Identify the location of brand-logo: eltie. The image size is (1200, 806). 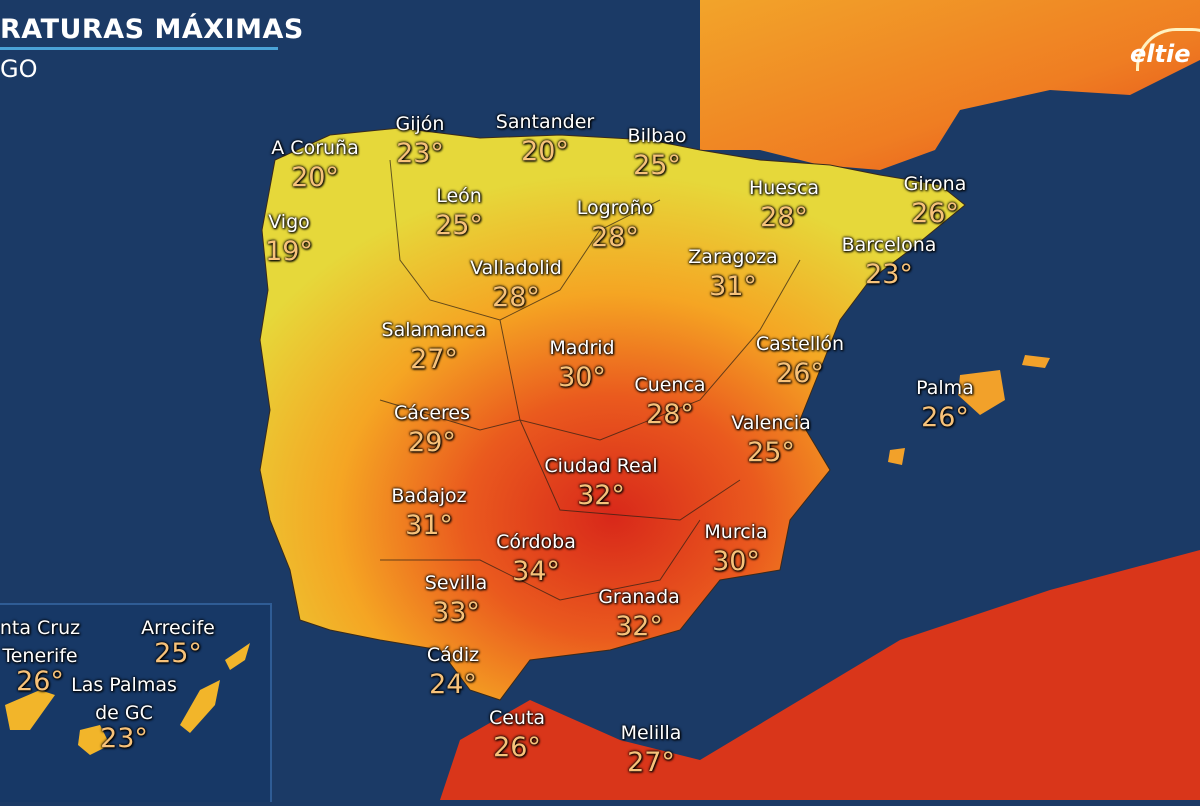
(1160, 54).